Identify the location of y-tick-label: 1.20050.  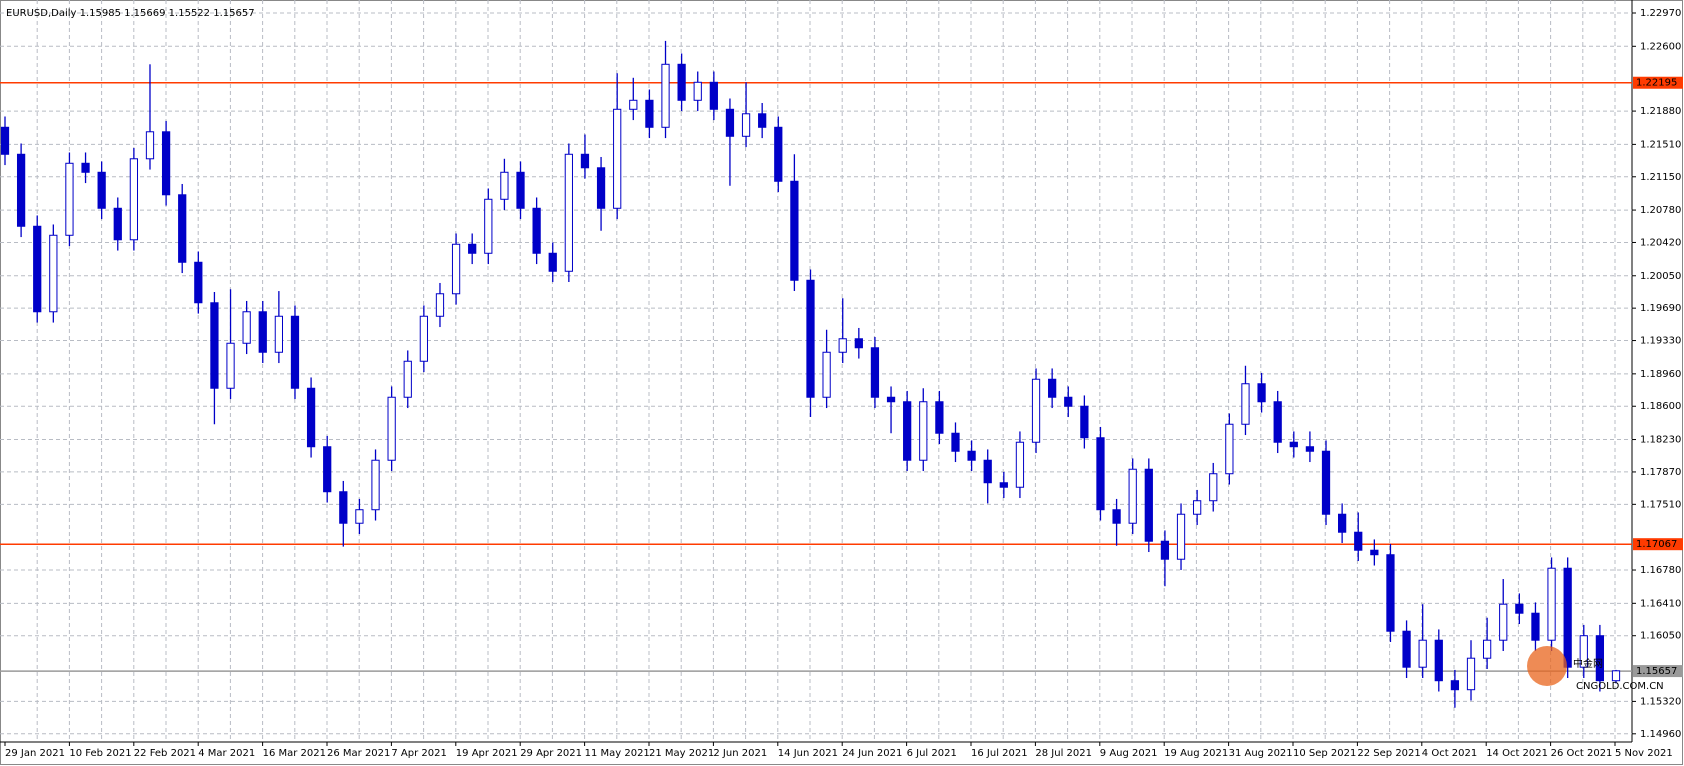
(1660, 276).